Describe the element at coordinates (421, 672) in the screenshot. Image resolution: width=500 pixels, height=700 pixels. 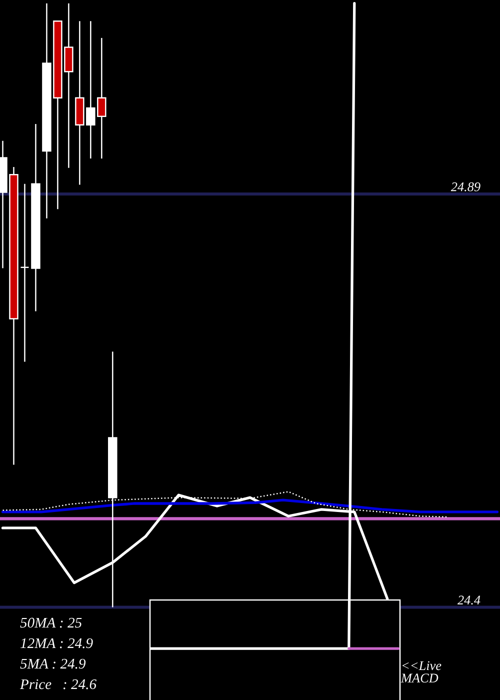
I see `annotation: <<Live MACD` at that location.